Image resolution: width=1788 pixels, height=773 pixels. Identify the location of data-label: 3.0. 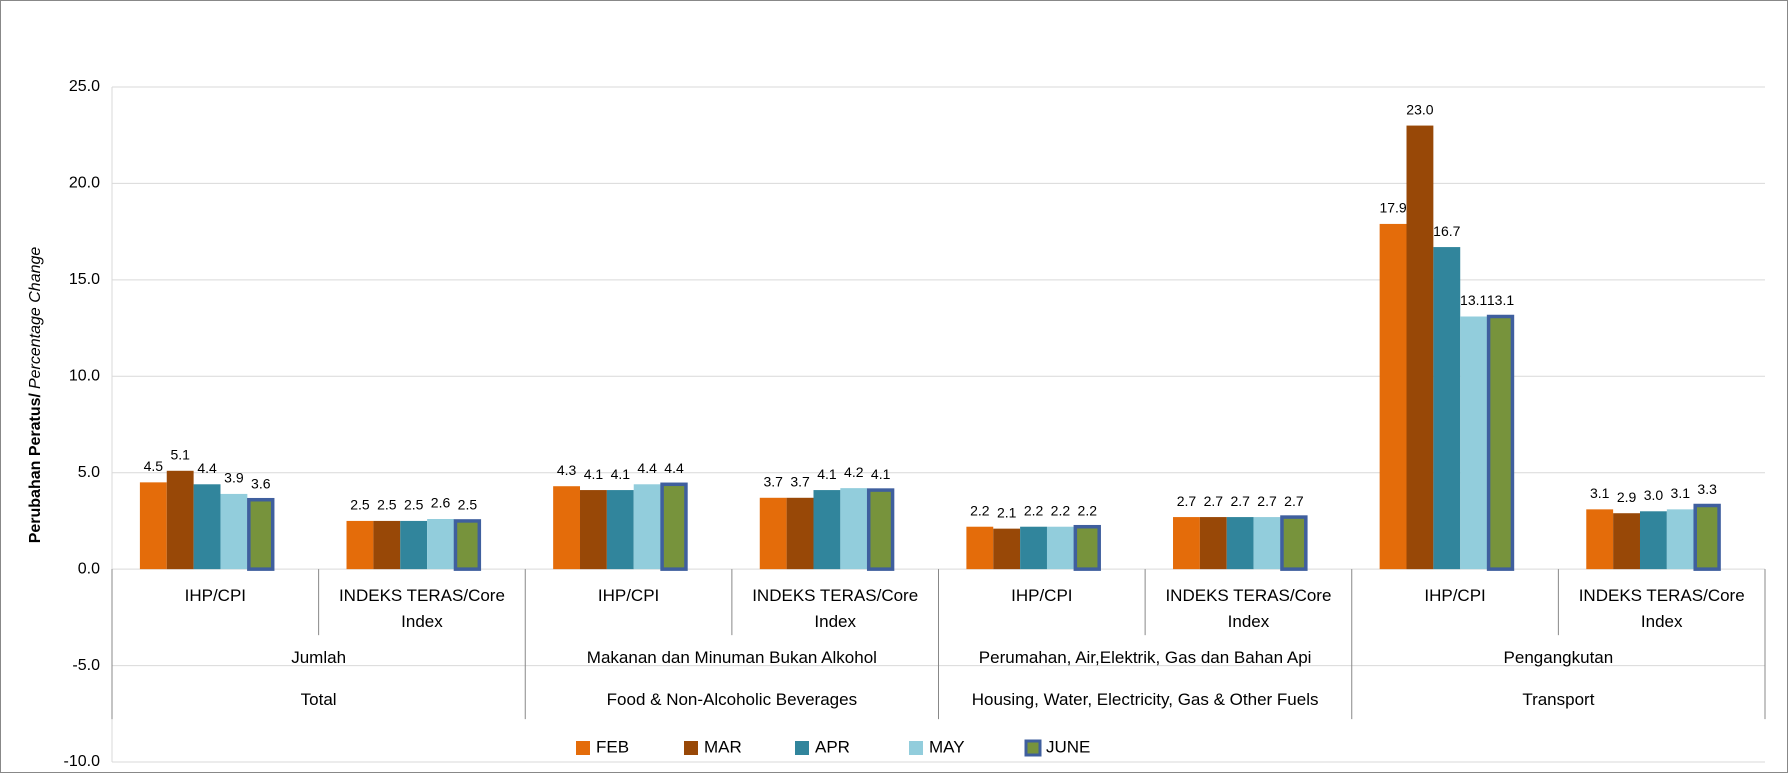
(1654, 495).